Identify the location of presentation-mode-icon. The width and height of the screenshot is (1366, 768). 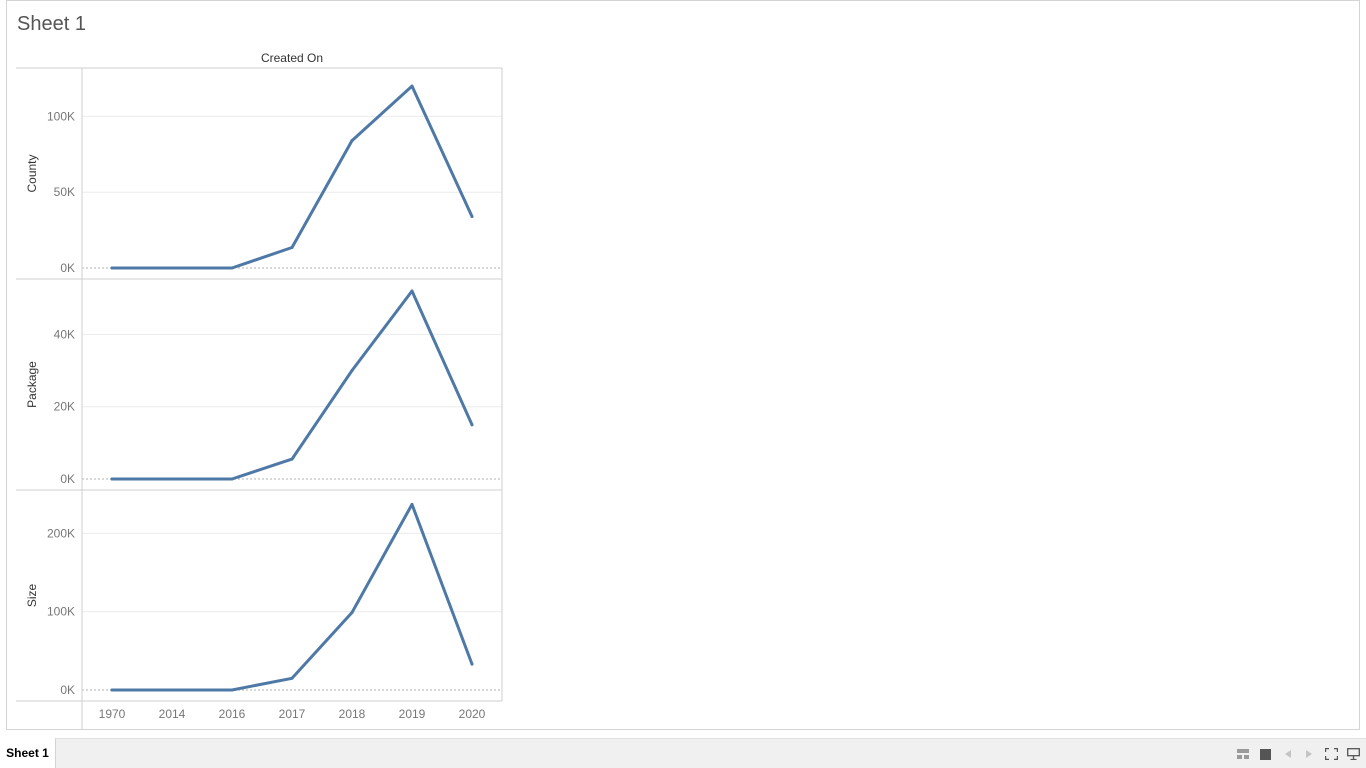
(1353, 754).